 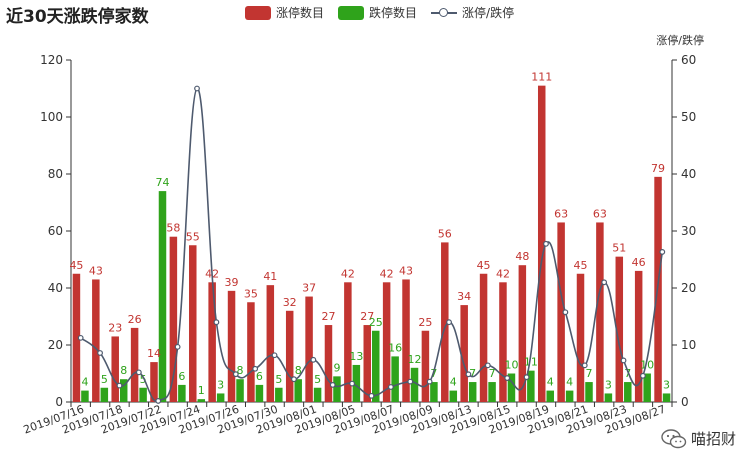 I want to click on data-label-limit-up: 39, so click(x=232, y=282).